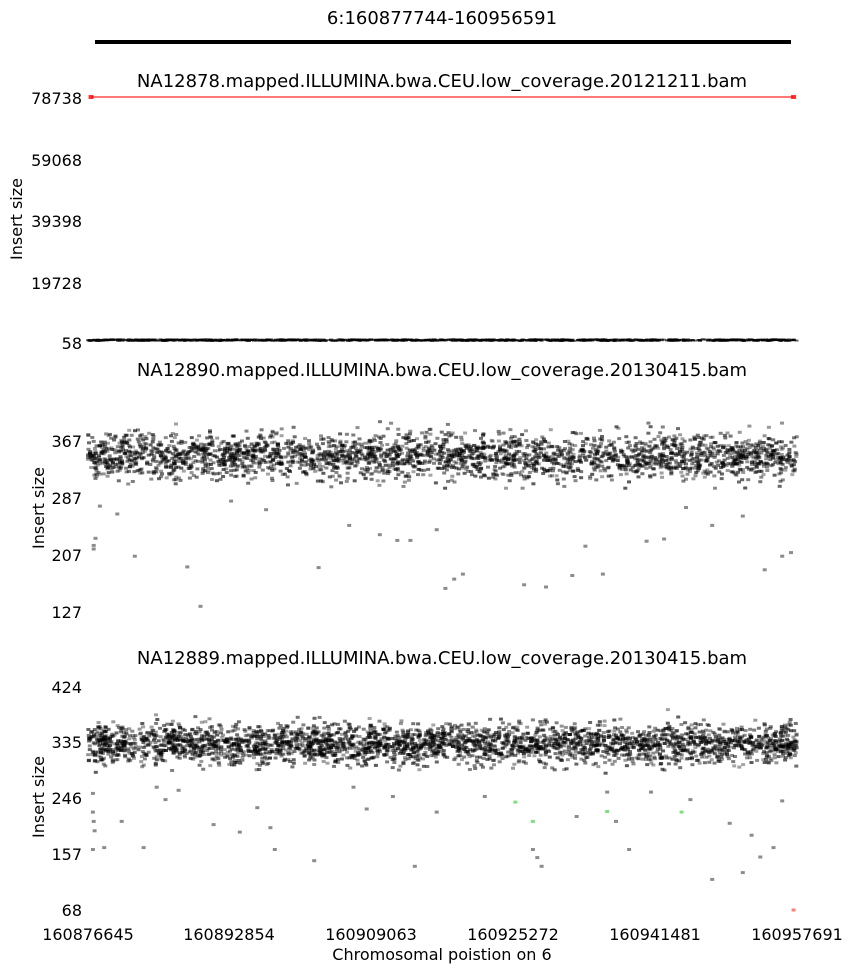 The image size is (855, 974). I want to click on x-tick: 160909063, so click(371, 934).